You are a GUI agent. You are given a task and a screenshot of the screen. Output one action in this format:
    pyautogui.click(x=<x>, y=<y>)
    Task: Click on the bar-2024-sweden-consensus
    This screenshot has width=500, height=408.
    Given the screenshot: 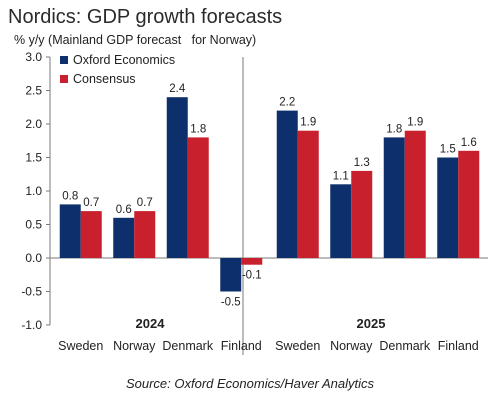 What is the action you would take?
    pyautogui.click(x=91, y=234)
    